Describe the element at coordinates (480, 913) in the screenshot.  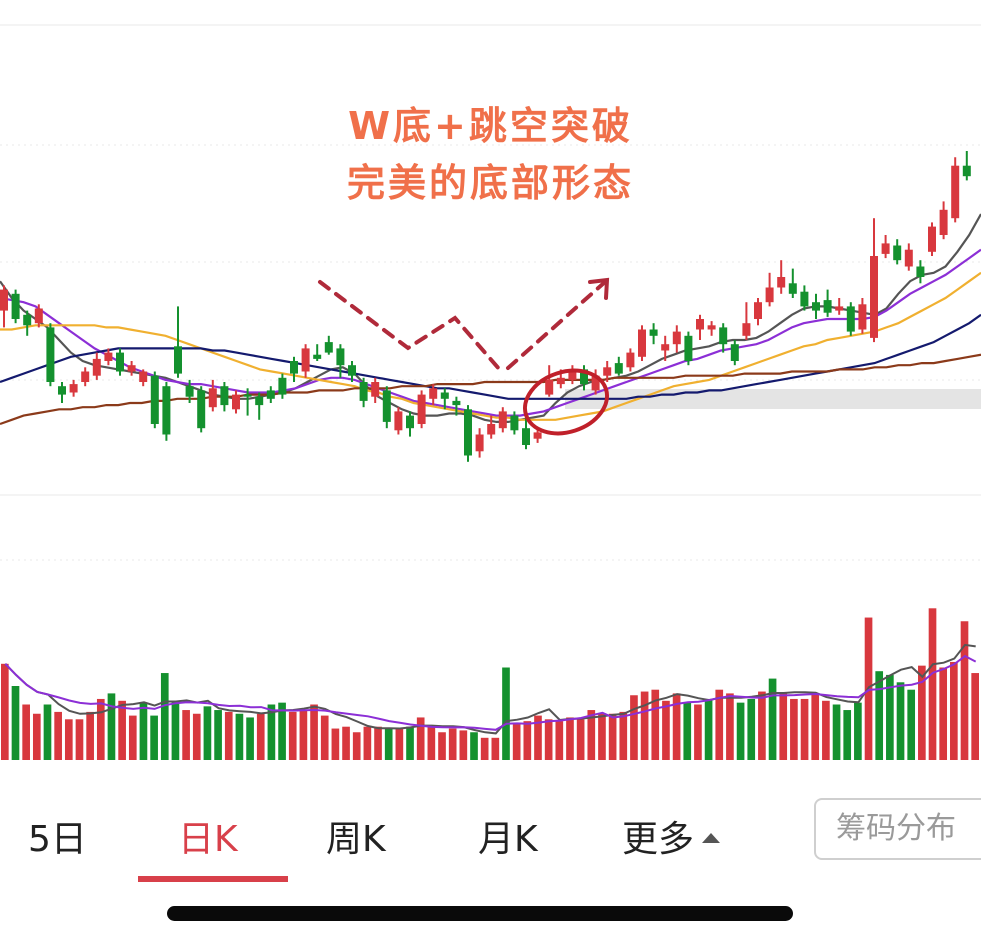
I see `home-indicator` at that location.